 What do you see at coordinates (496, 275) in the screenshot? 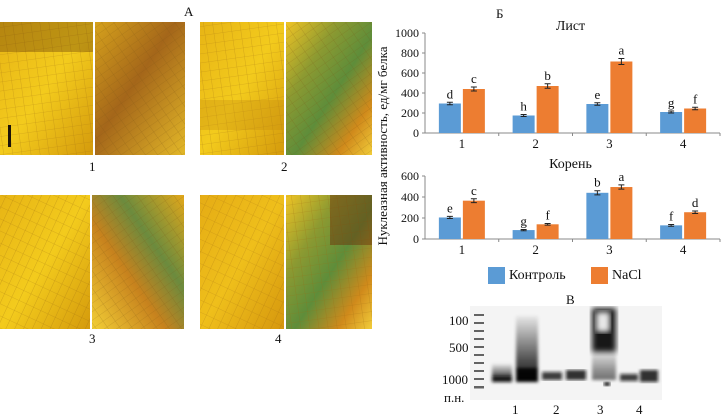
I see `legend-swatch-control` at bounding box center [496, 275].